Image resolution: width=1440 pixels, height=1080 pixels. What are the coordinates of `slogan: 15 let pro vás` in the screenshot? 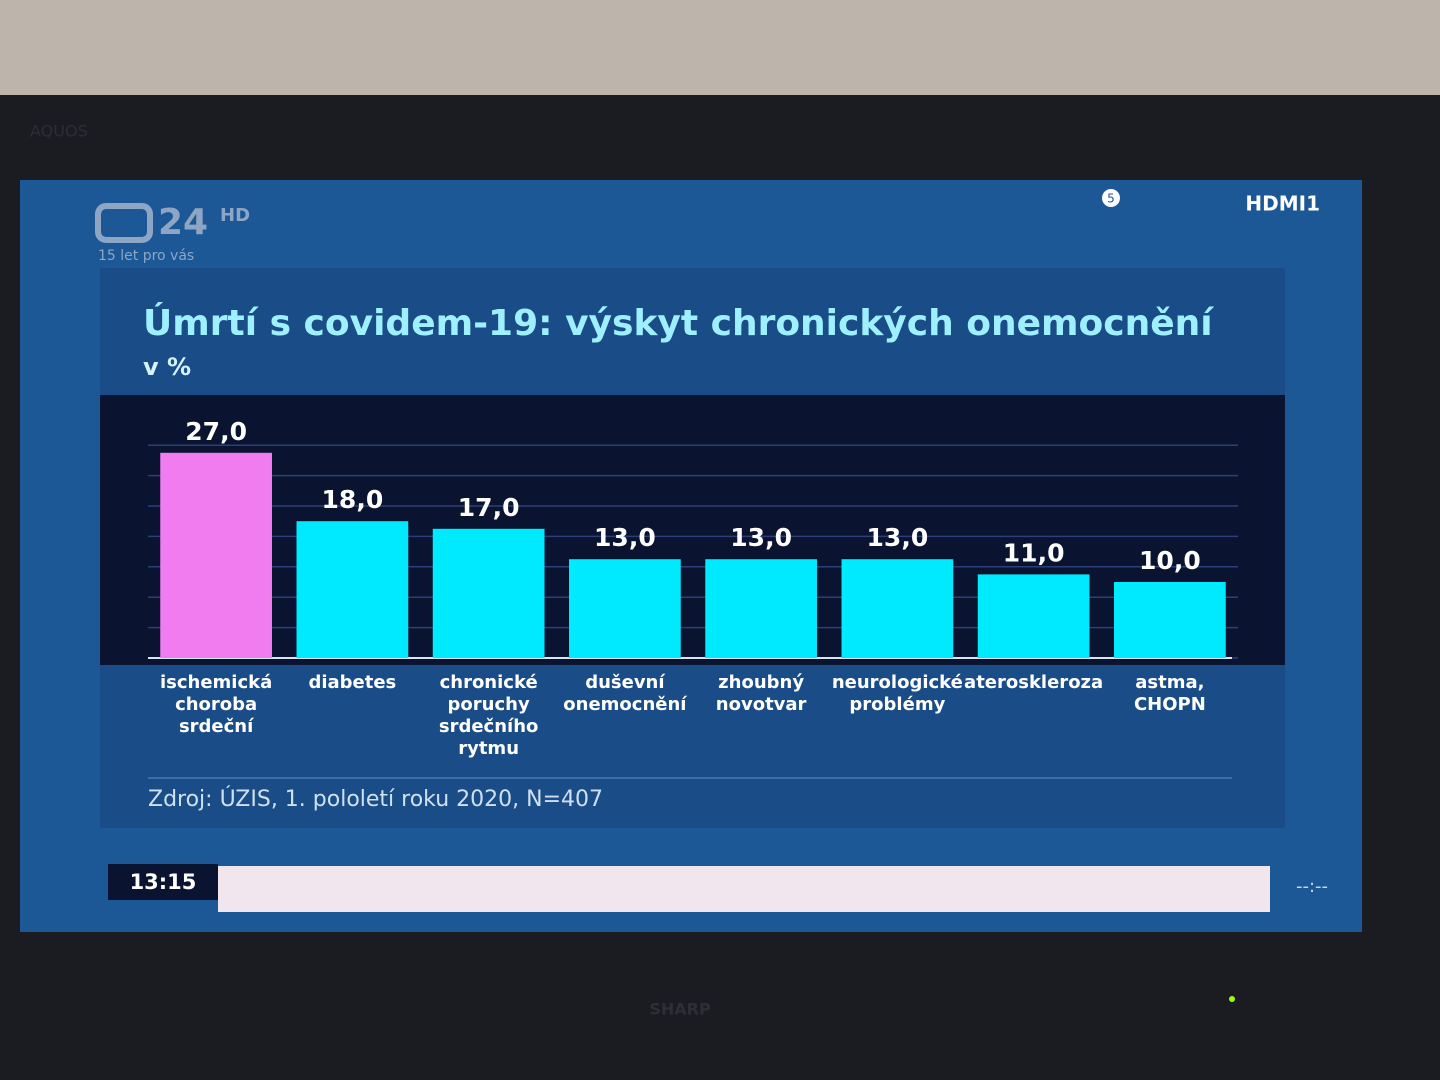 It's located at (146, 256).